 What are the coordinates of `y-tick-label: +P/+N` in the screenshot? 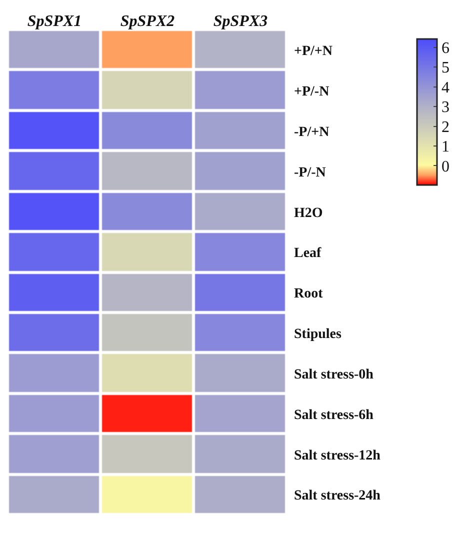 It's located at (313, 52).